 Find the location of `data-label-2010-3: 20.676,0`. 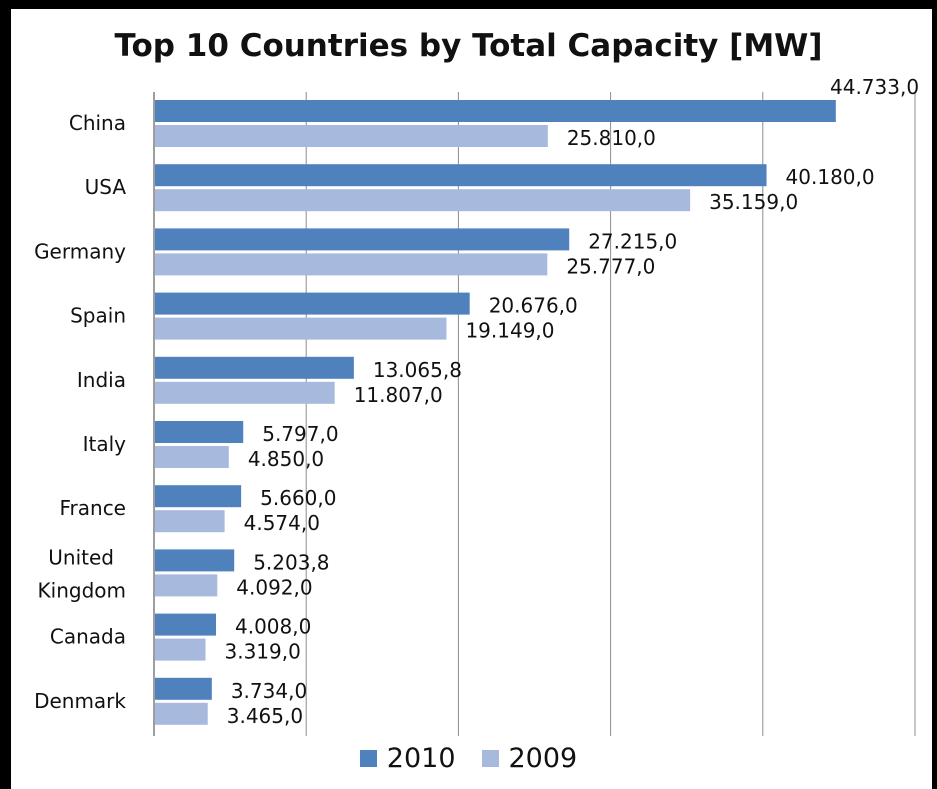

data-label-2010-3: 20.676,0 is located at coordinates (533, 306).